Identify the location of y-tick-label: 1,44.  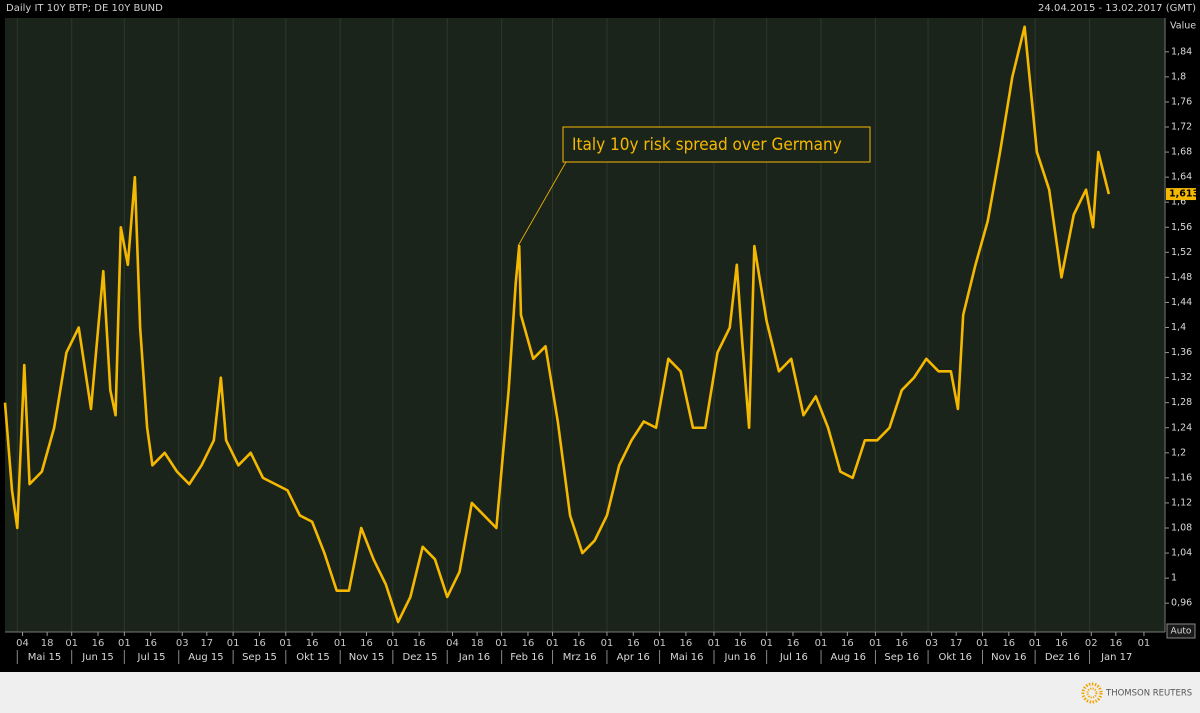
(1181, 302).